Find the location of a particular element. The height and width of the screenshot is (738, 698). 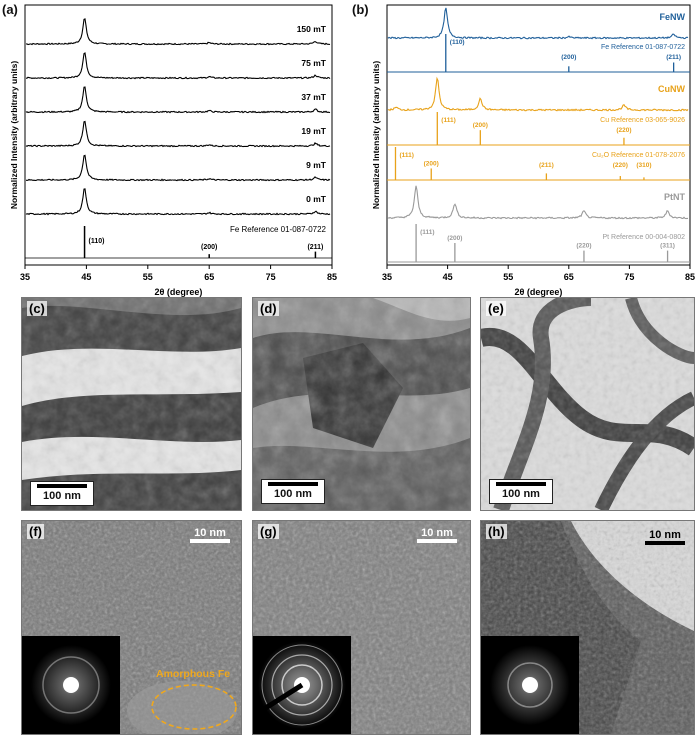

tem-image-e: (e) 100 nm is located at coordinates (587, 404).